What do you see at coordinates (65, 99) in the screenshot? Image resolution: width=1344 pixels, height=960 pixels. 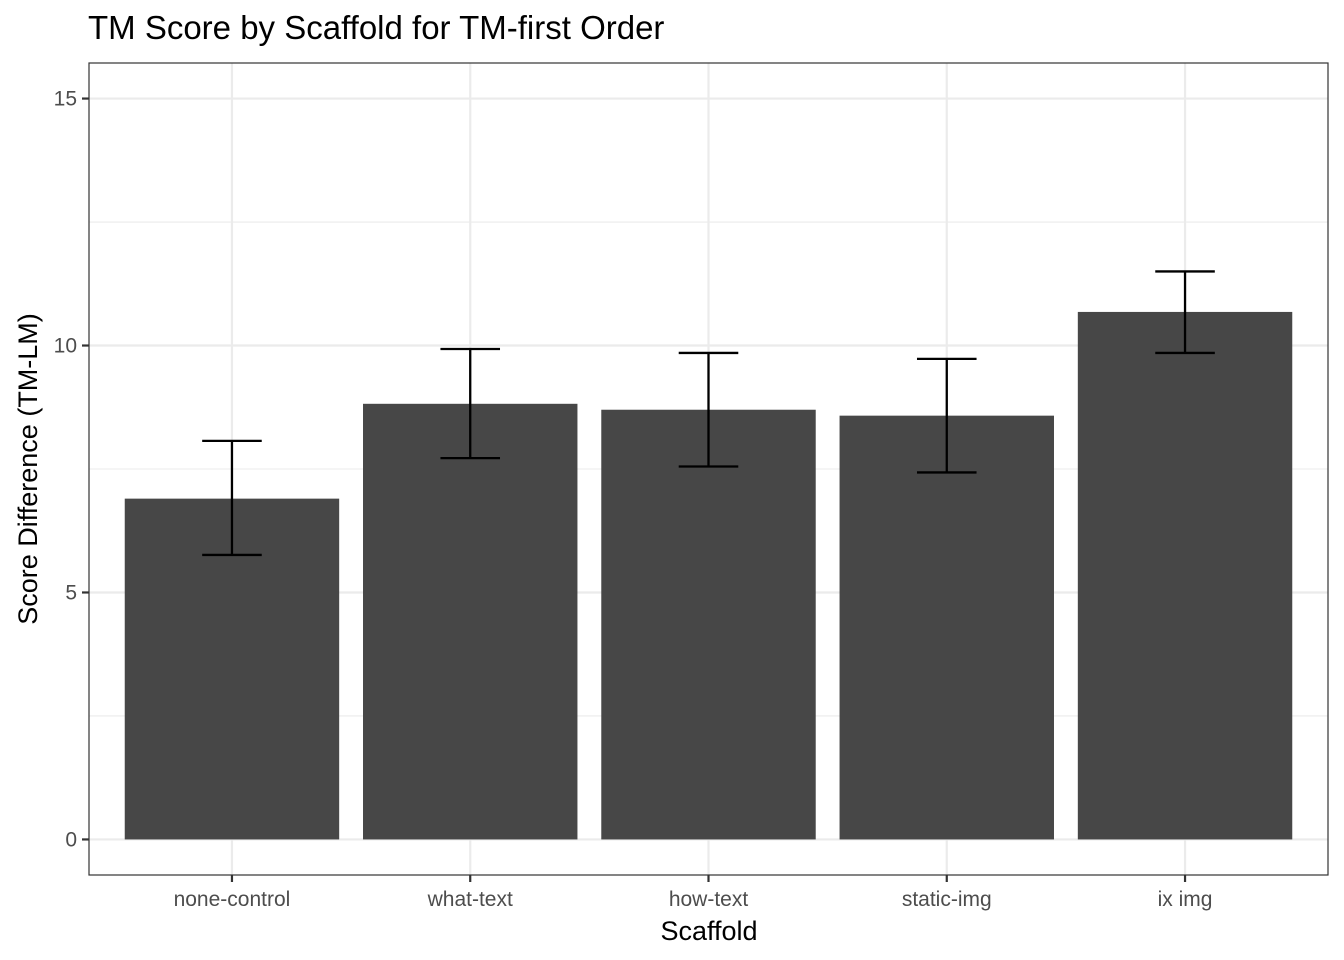 I see `y-tick-label: 15` at bounding box center [65, 99].